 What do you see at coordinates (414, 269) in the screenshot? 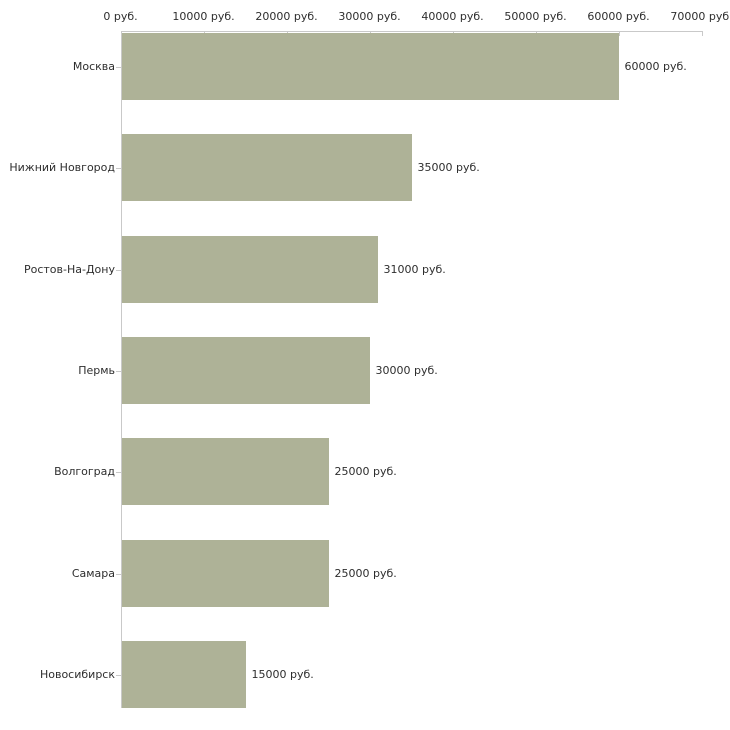
I see `value-label: 31000 руб.` at bounding box center [414, 269].